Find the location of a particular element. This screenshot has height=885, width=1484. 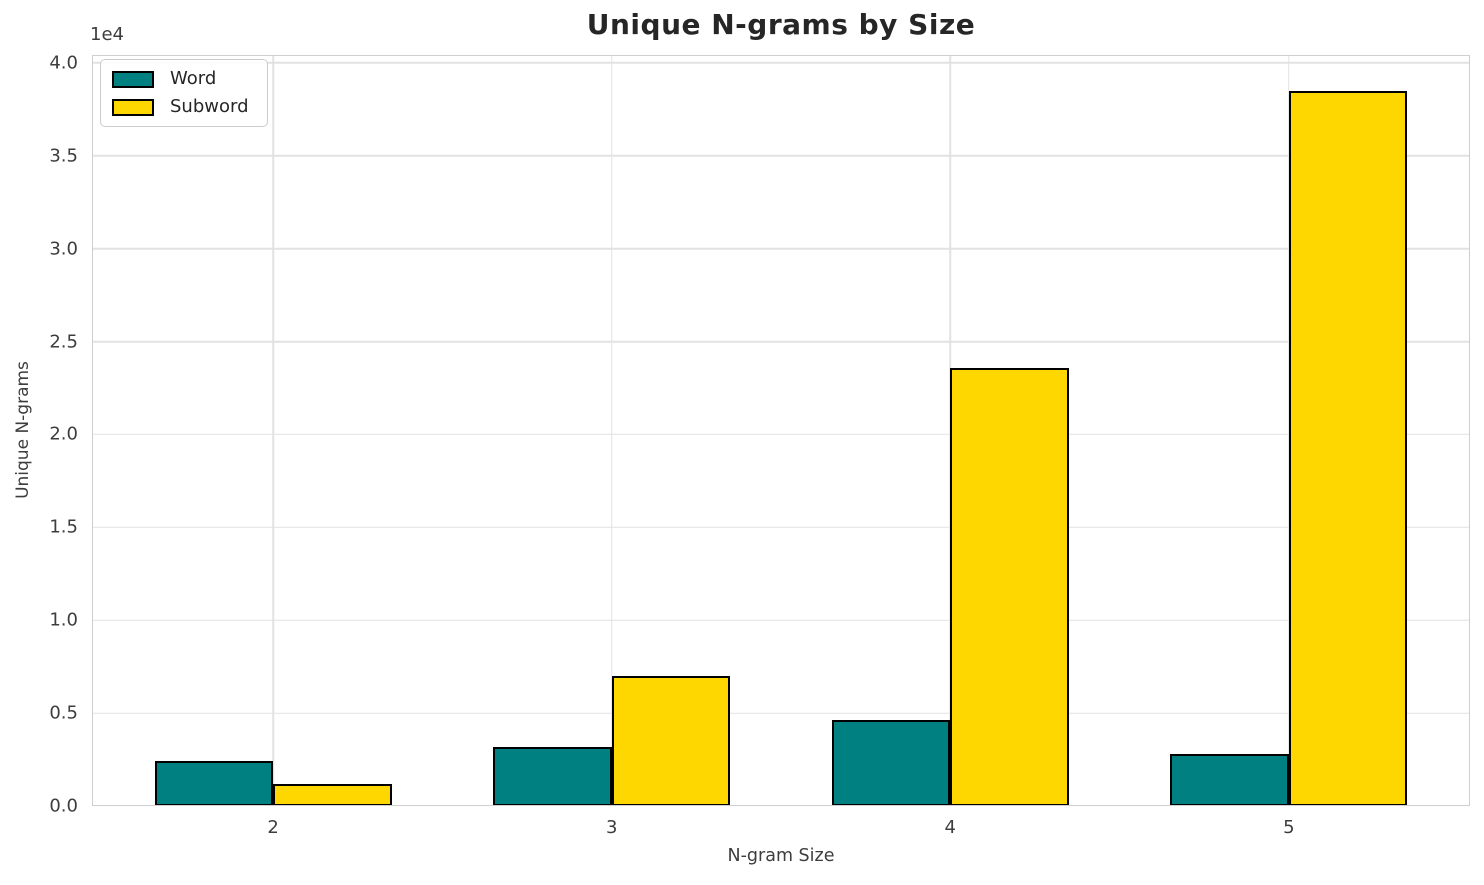

gridline-y-2.5 is located at coordinates (781, 341).